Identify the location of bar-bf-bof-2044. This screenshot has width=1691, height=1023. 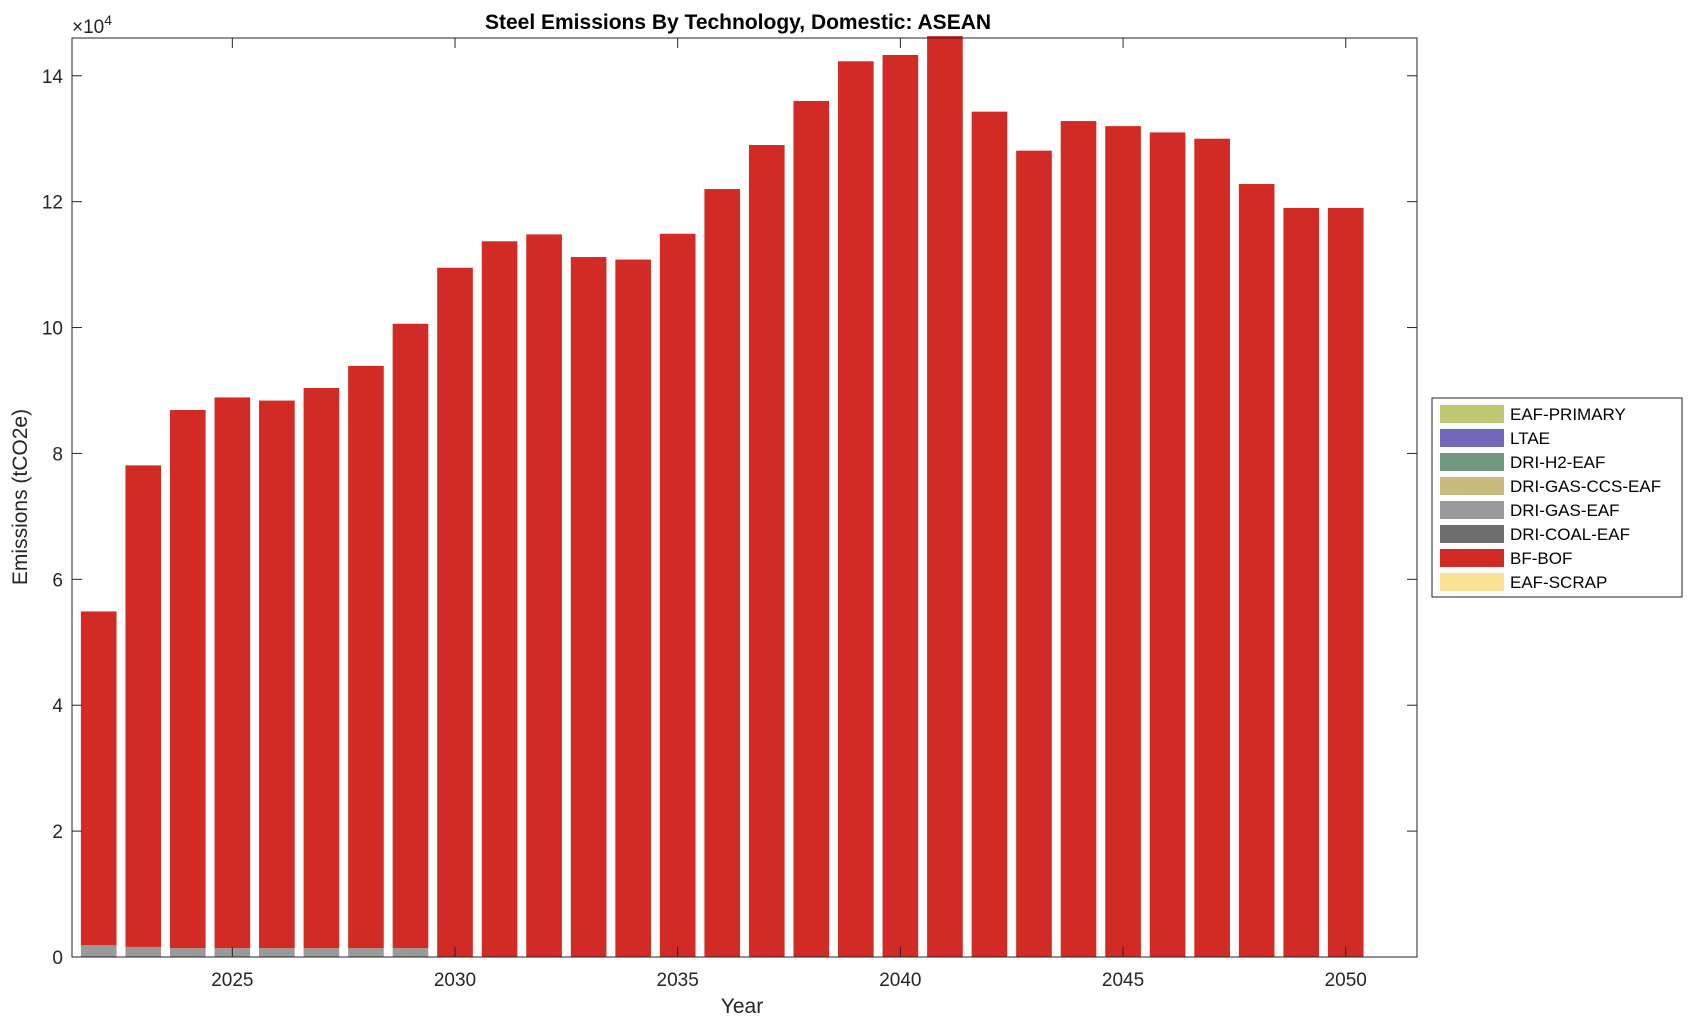
(1078, 539).